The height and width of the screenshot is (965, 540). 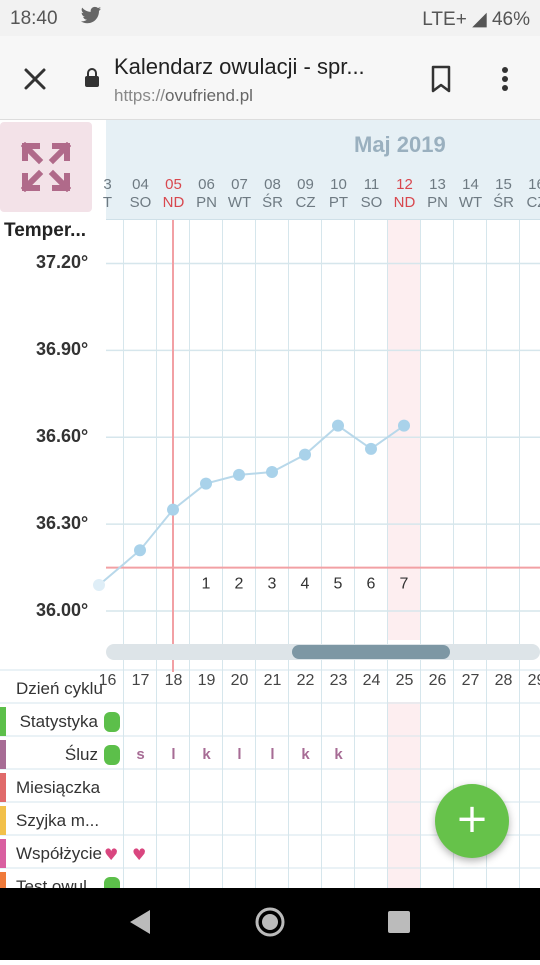 I want to click on url-protocol: https://, so click(x=140, y=95).